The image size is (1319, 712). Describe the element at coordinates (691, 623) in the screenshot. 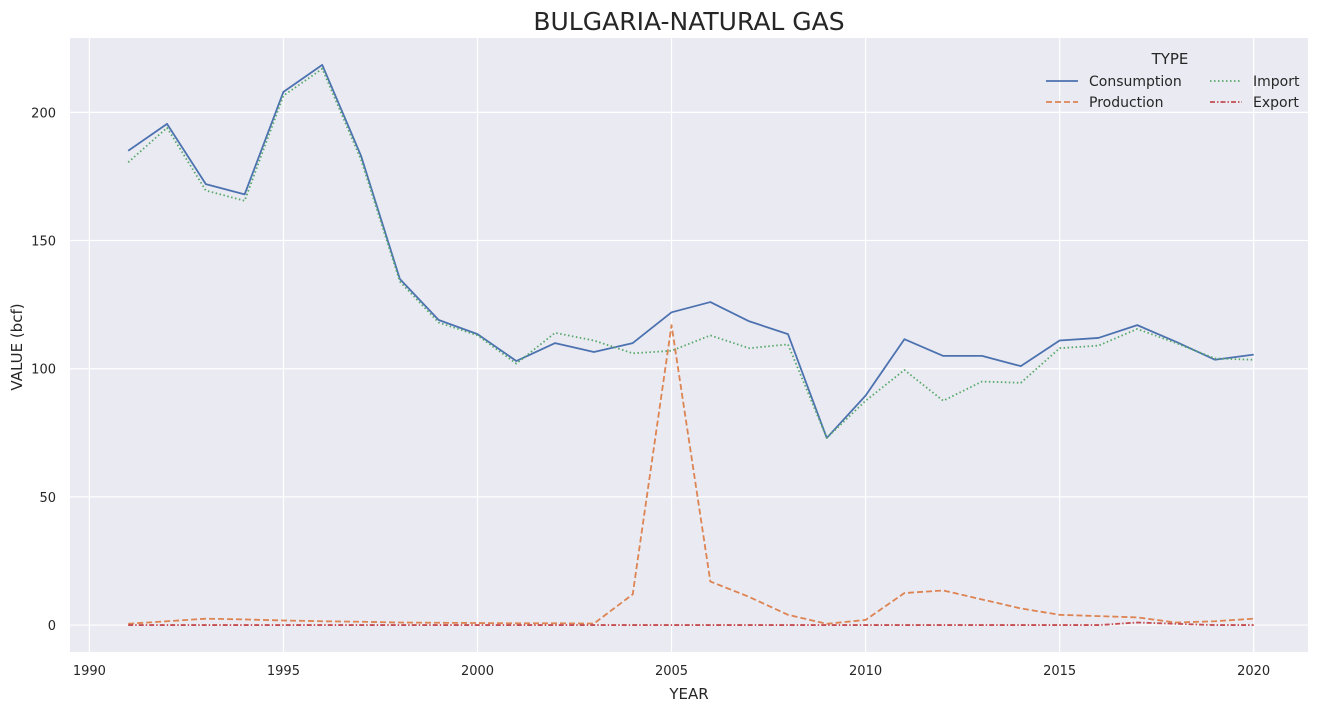

I see `series-line-export` at that location.